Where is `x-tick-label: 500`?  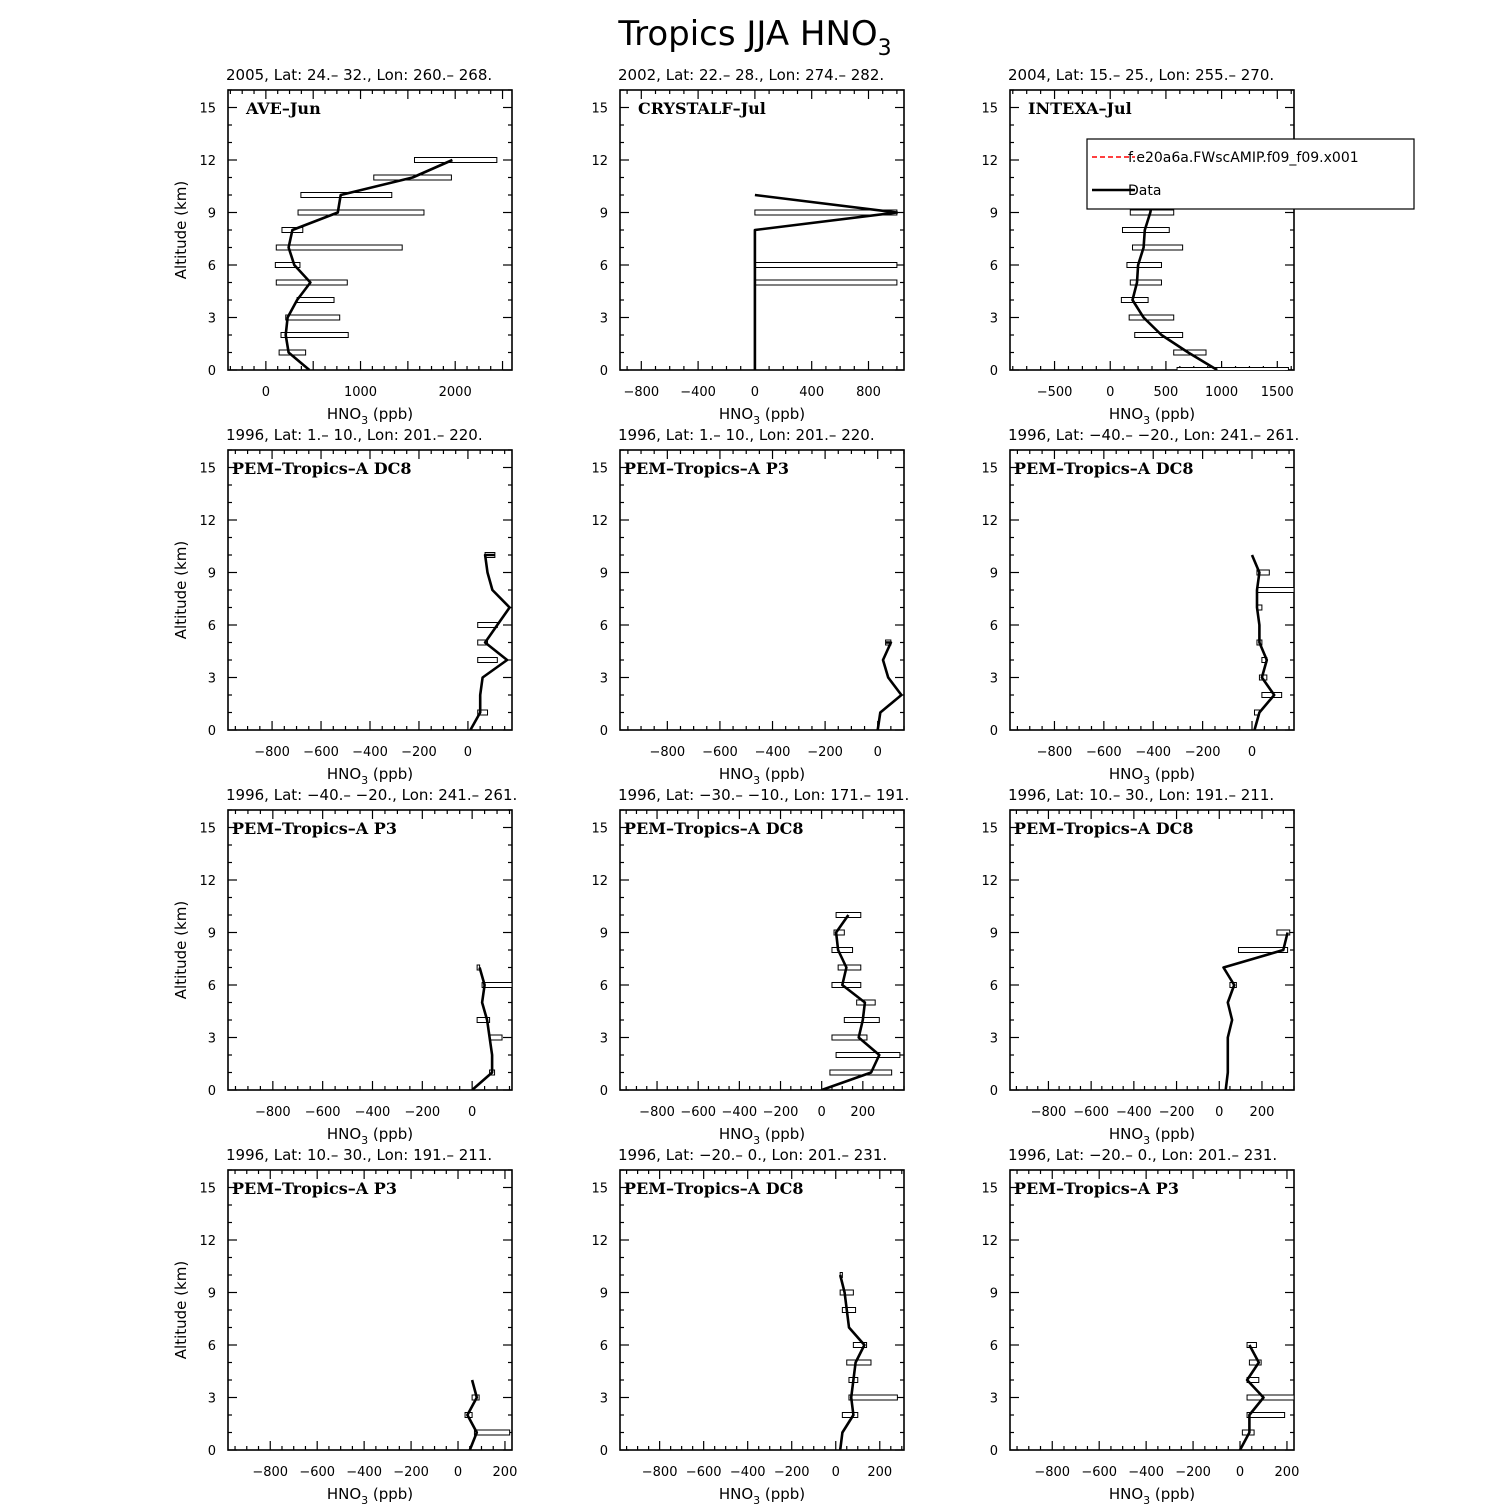
x-tick-label: 500 is located at coordinates (1166, 392).